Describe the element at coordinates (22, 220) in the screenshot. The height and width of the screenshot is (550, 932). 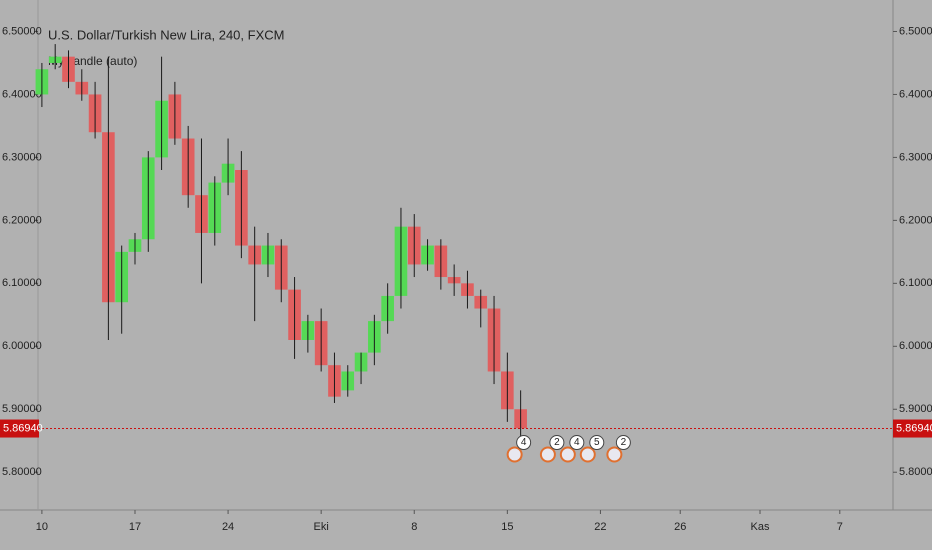
I see `y-tick-label-left: 6.20000` at that location.